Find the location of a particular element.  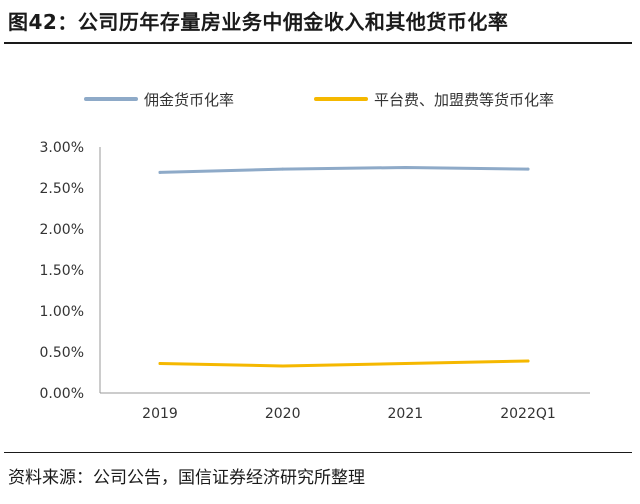

source-rule is located at coordinates (318, 452).